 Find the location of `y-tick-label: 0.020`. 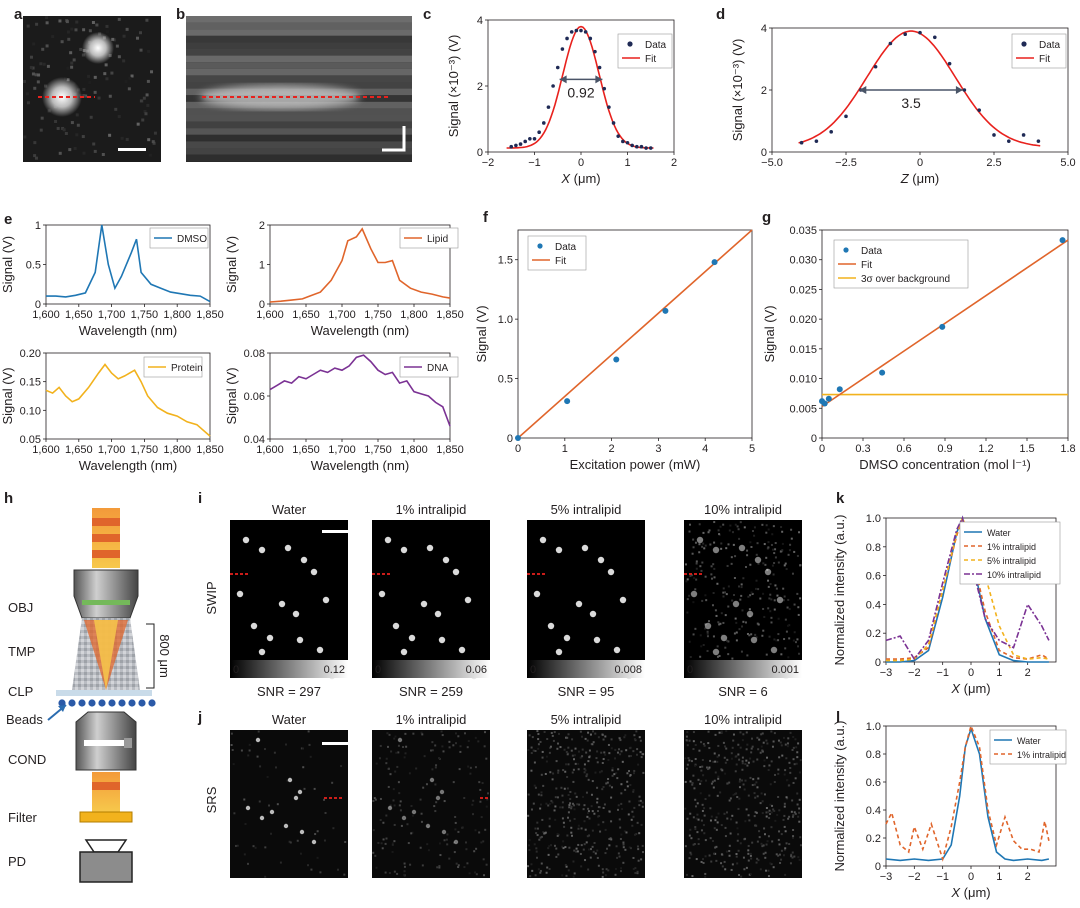

y-tick-label: 0.020 is located at coordinates (803, 320).